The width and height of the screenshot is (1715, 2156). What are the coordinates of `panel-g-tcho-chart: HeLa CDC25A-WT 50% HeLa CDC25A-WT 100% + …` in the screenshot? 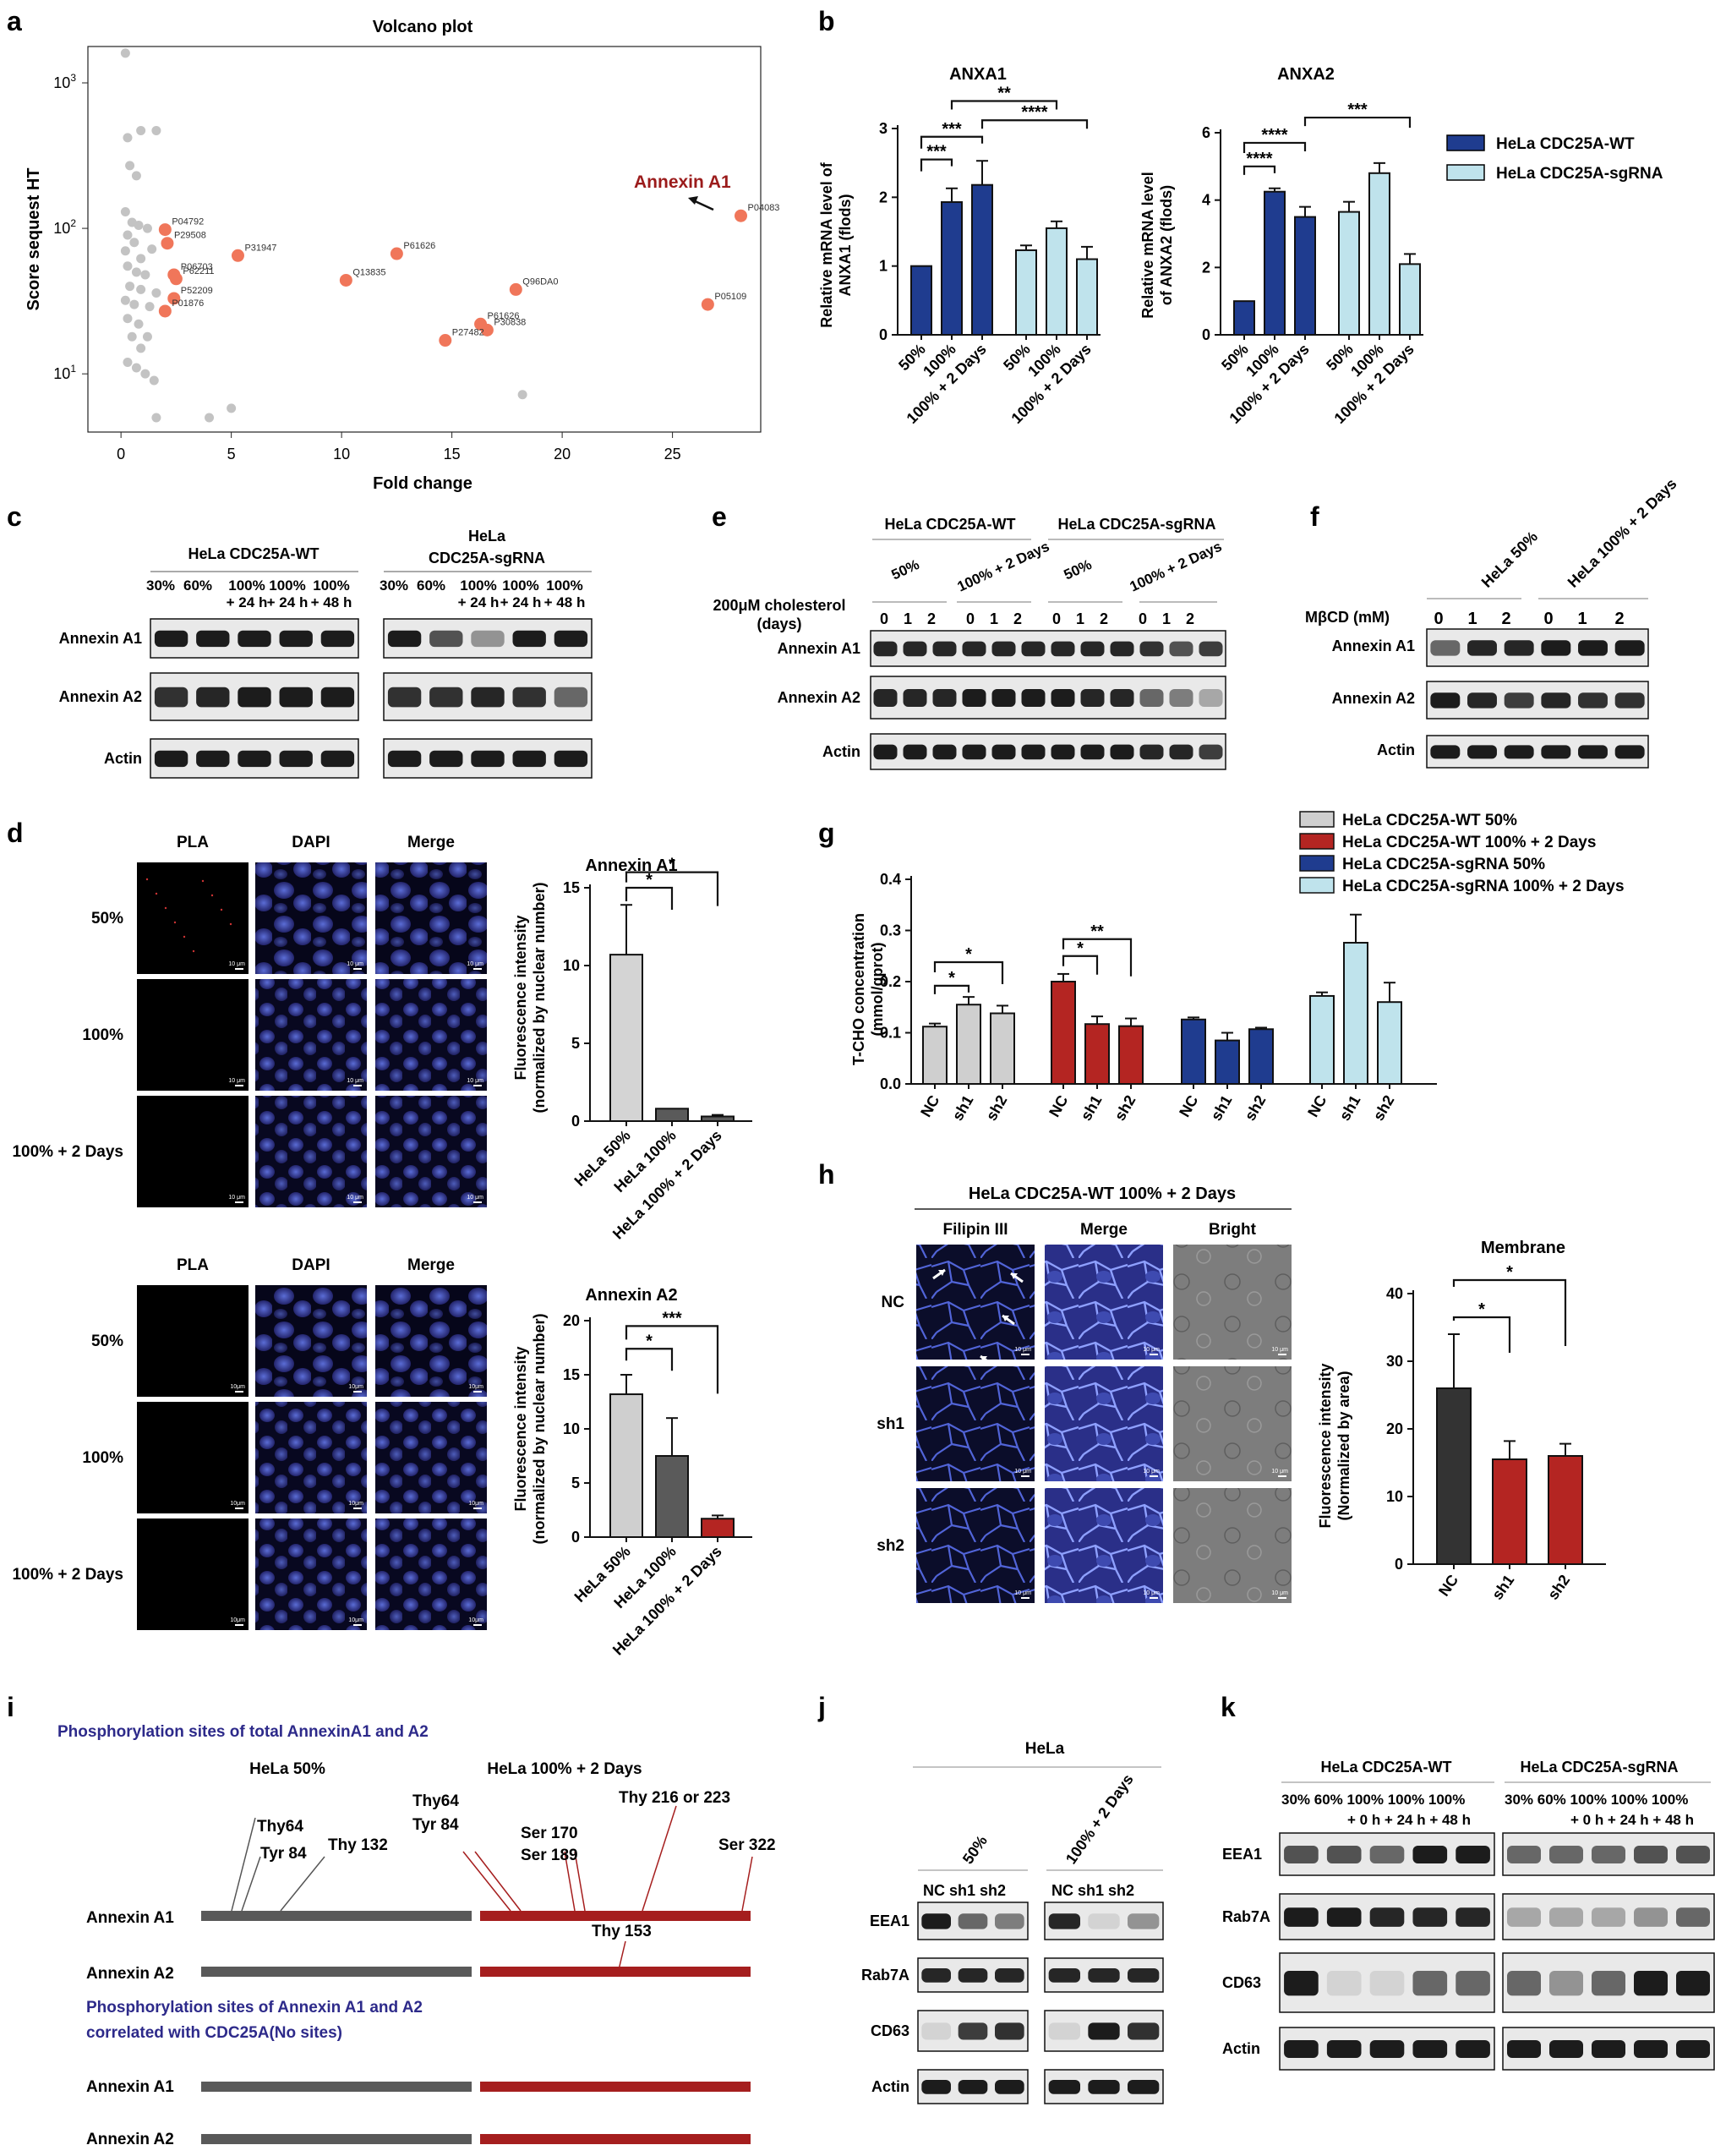 It's located at (1237, 967).